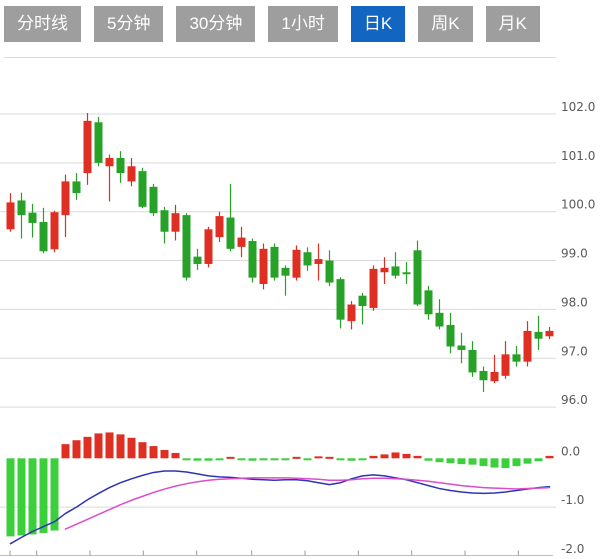 The height and width of the screenshot is (559, 604). What do you see at coordinates (307, 503) in the screenshot?
I see `macd-dea-line` at bounding box center [307, 503].